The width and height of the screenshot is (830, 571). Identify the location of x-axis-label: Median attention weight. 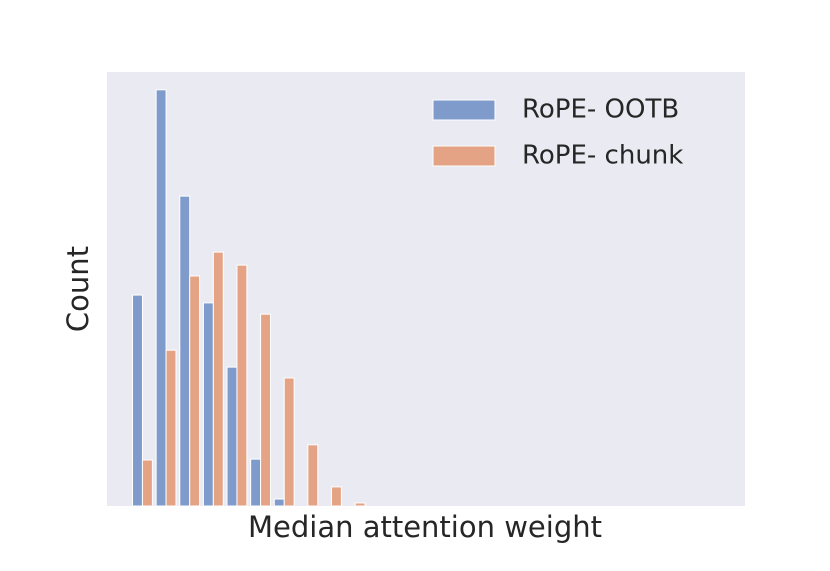
(425, 527).